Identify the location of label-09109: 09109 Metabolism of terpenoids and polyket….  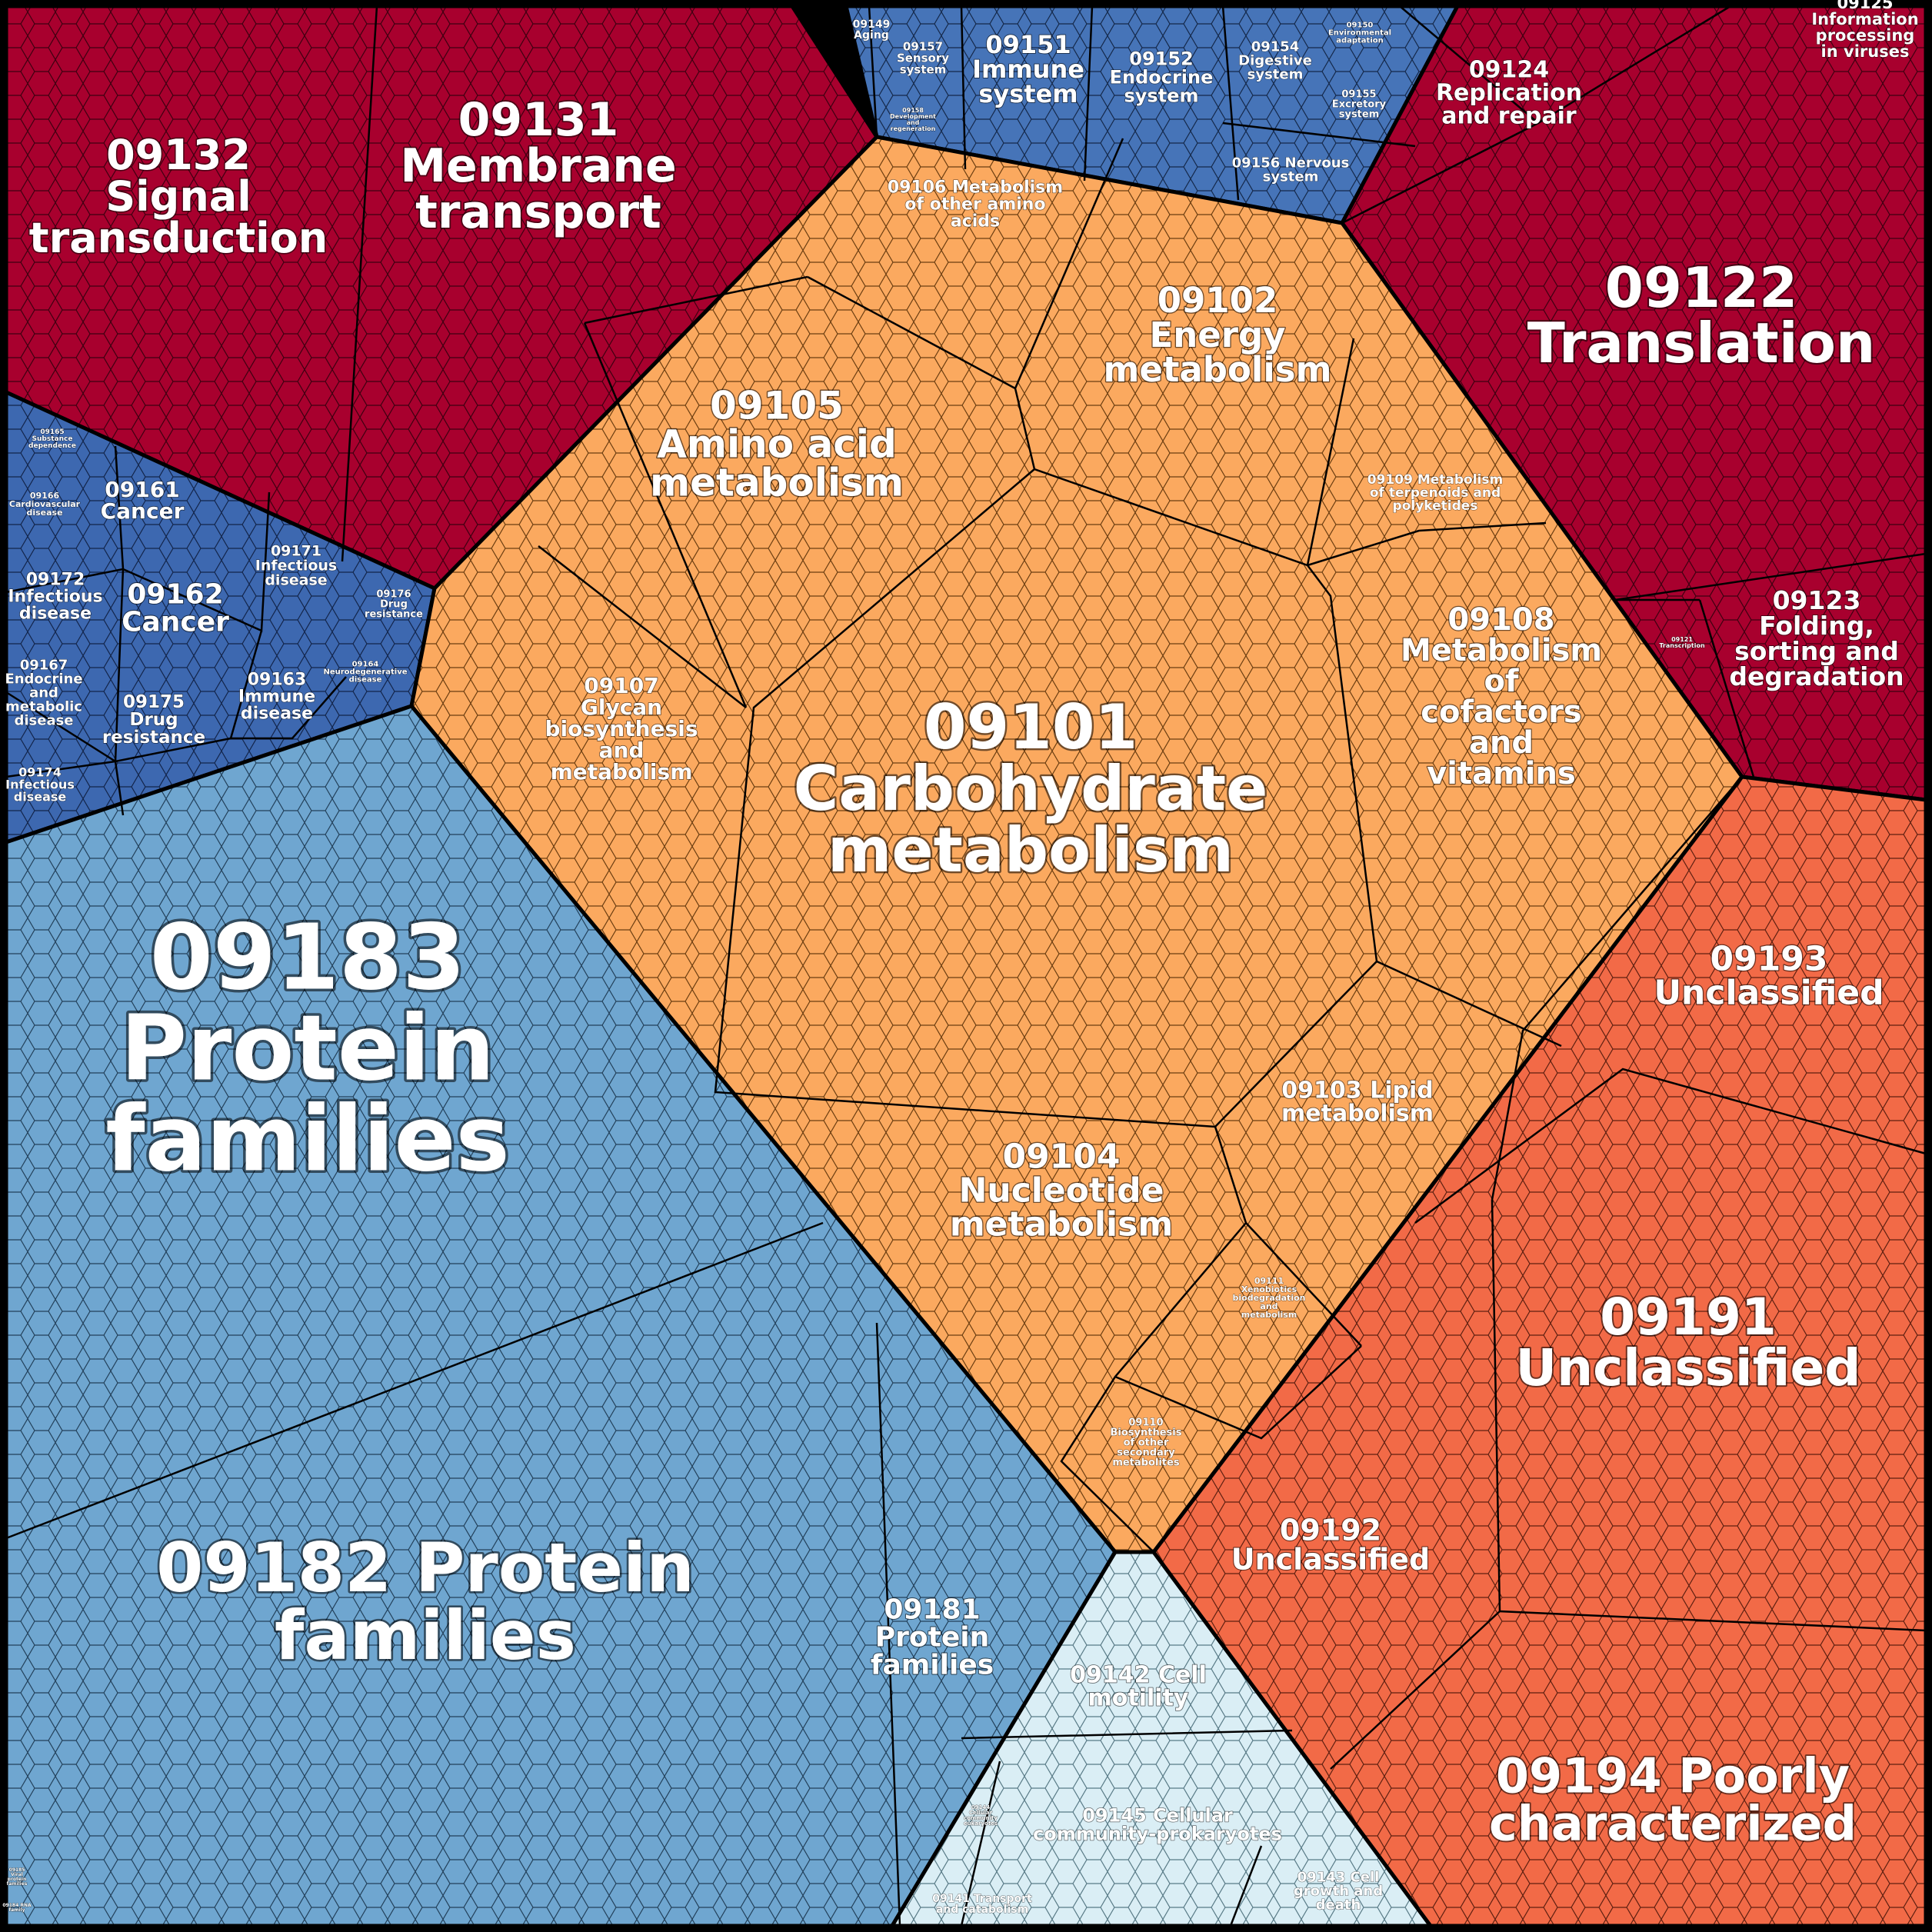
(1435, 493).